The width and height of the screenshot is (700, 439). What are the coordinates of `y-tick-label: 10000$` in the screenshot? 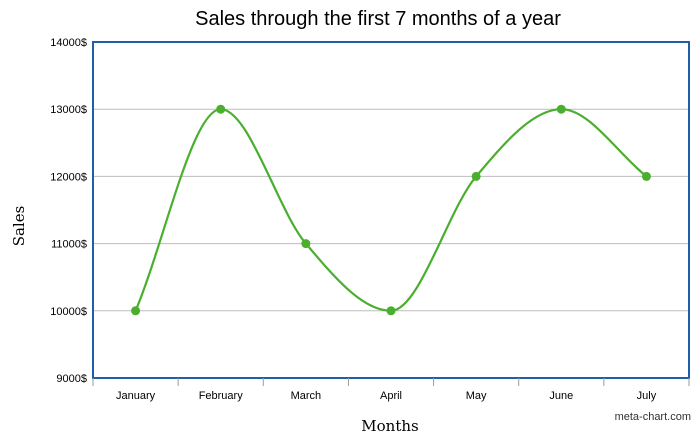 It's located at (68, 312).